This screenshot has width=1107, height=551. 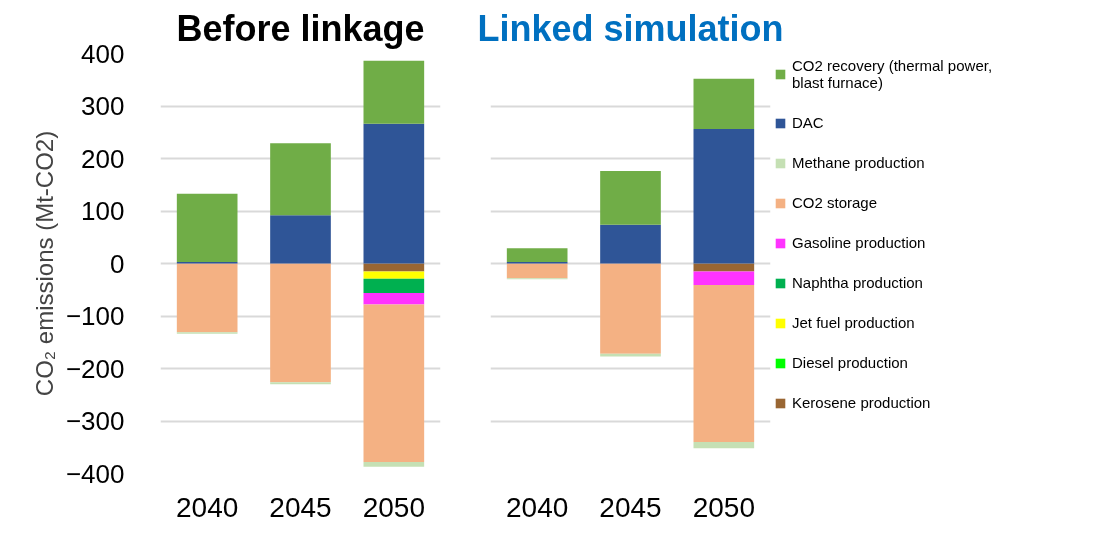 What do you see at coordinates (103, 211) in the screenshot?
I see `y-tick-label: 100` at bounding box center [103, 211].